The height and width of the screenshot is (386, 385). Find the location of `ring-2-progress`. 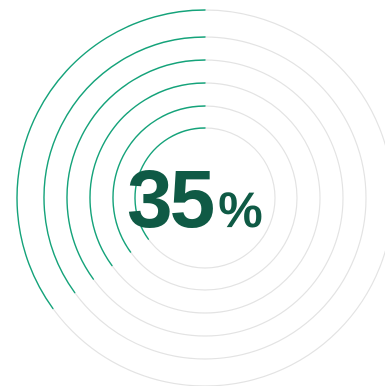

ring-2-progress is located at coordinates (159, 179).